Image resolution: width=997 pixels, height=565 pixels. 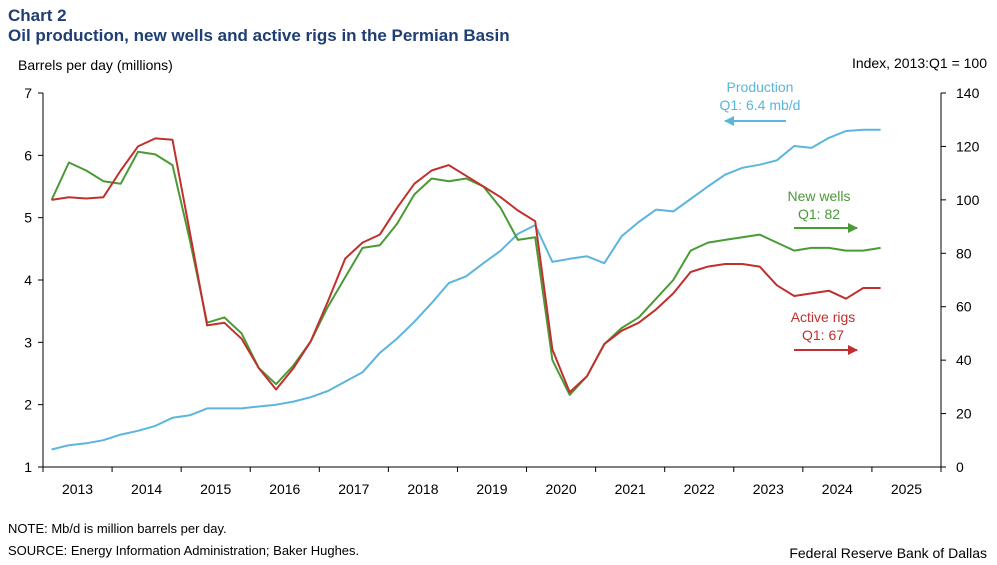 What do you see at coordinates (37, 15) in the screenshot?
I see `chart-number: Chart 2` at bounding box center [37, 15].